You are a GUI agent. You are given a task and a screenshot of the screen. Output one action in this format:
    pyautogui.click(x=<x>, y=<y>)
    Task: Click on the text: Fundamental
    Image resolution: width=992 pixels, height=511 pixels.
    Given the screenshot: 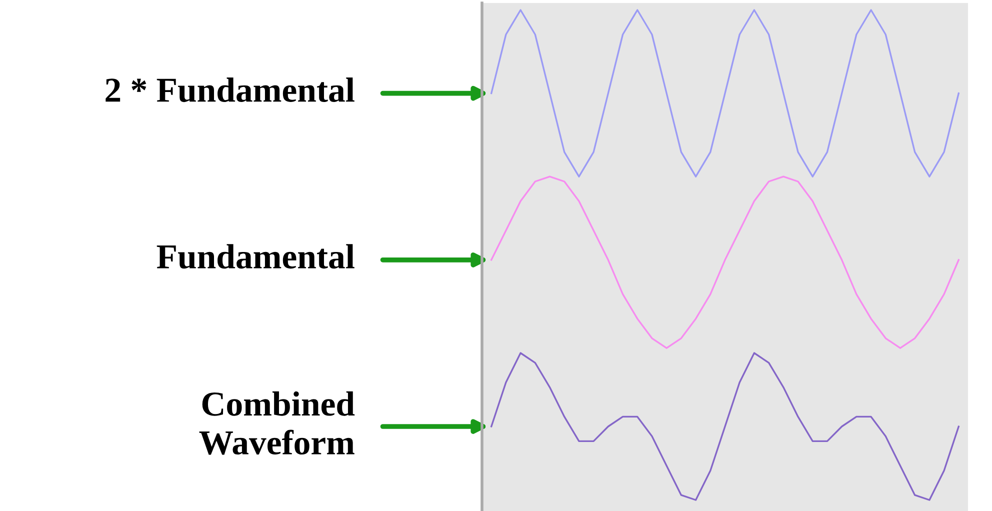 What is the action you would take?
    pyautogui.click(x=255, y=256)
    